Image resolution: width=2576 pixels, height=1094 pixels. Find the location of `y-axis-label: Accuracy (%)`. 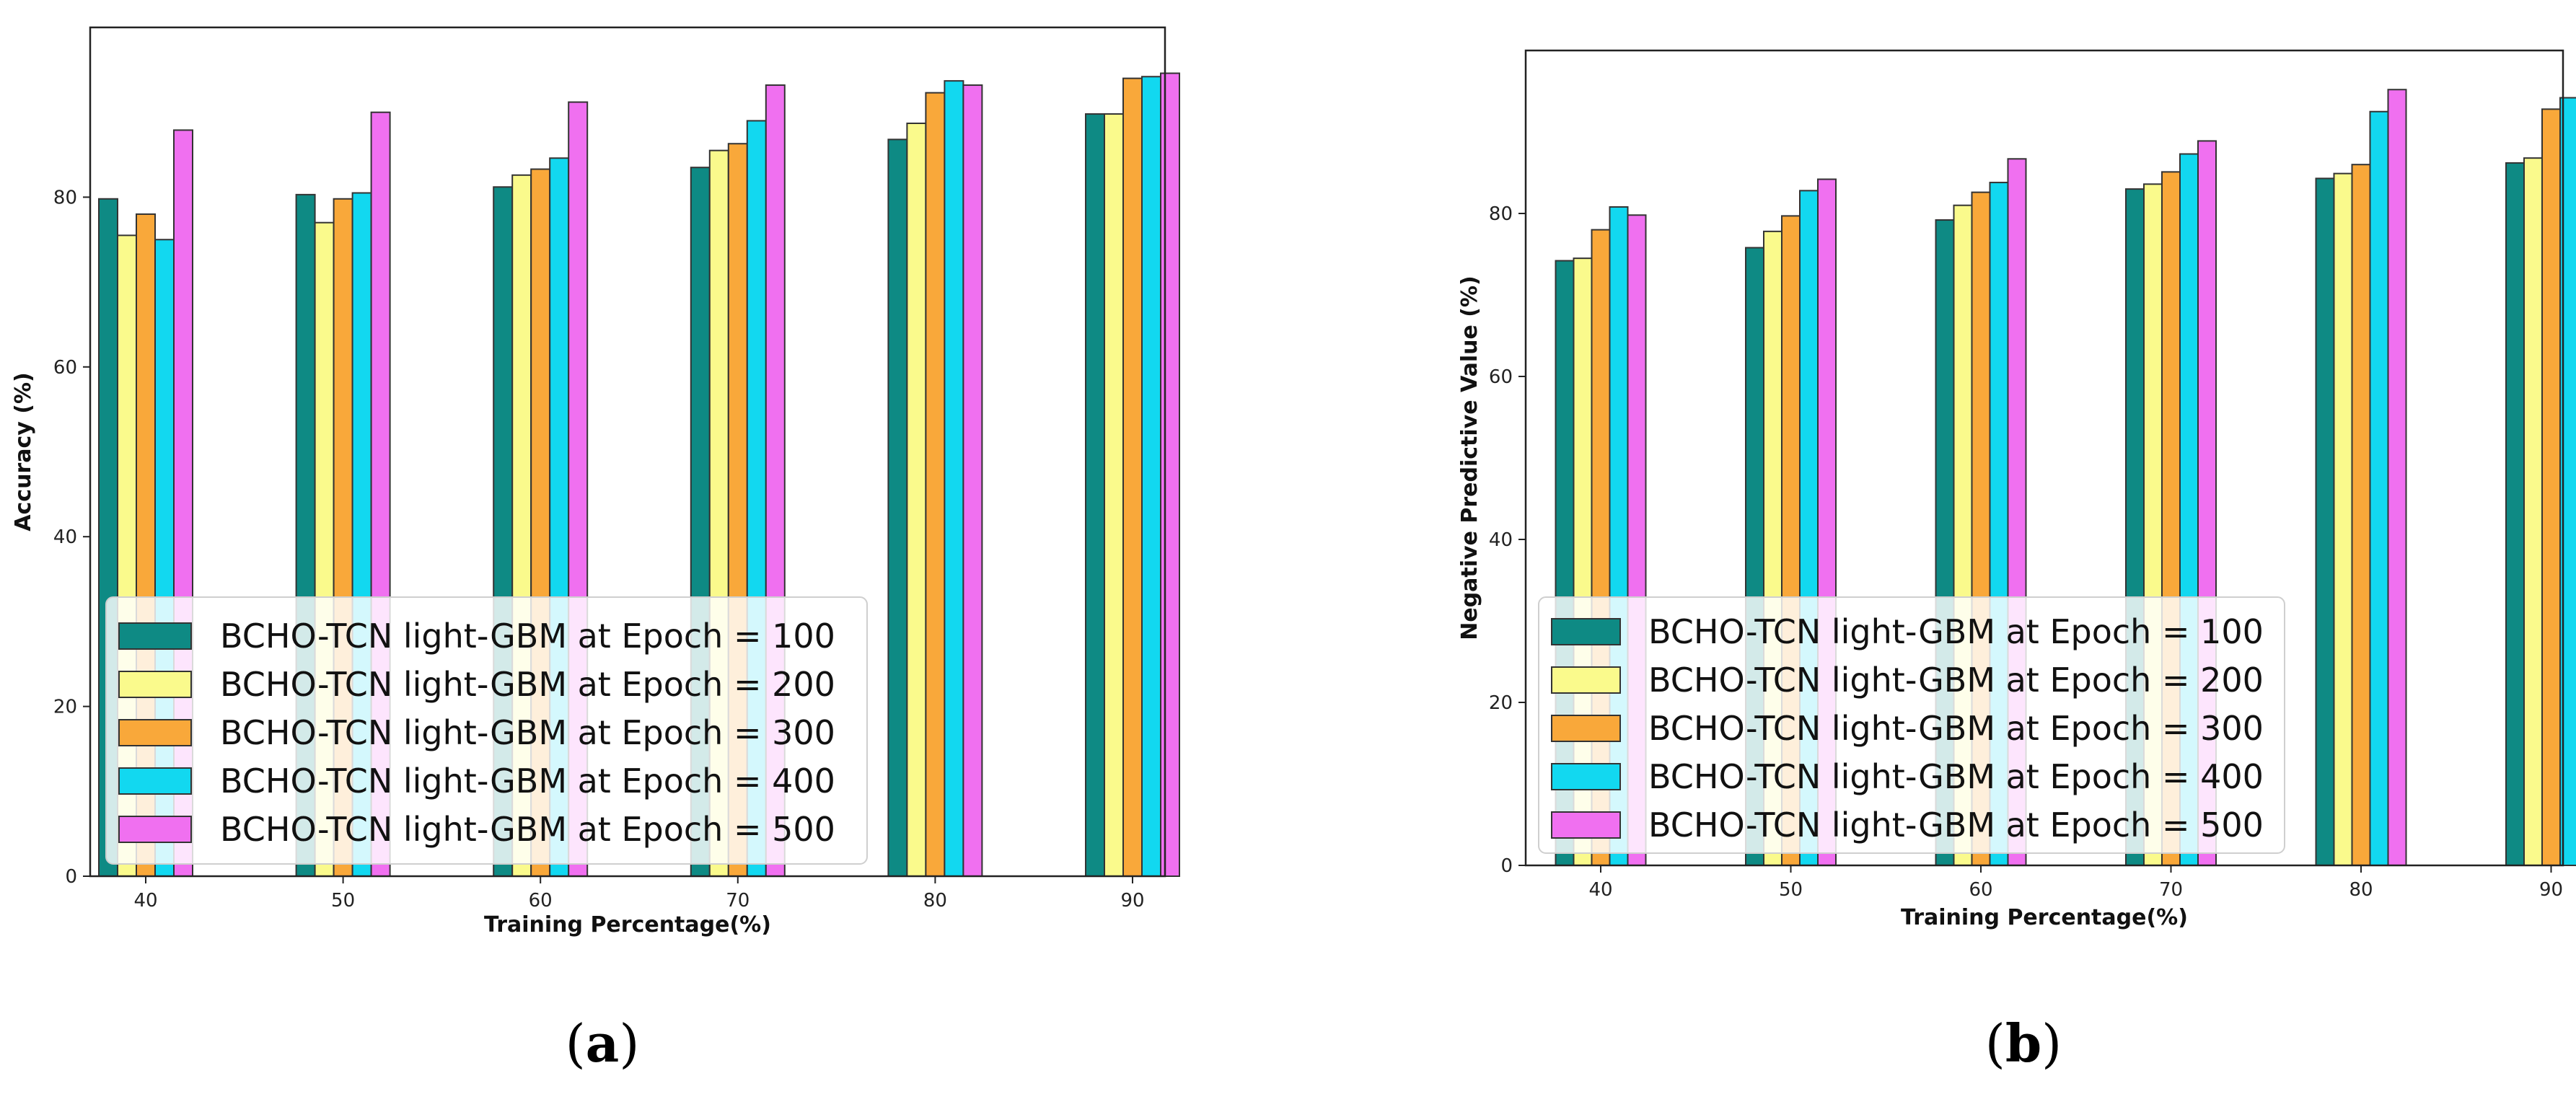

y-axis-label: Accuracy (%) is located at coordinates (23, 452).